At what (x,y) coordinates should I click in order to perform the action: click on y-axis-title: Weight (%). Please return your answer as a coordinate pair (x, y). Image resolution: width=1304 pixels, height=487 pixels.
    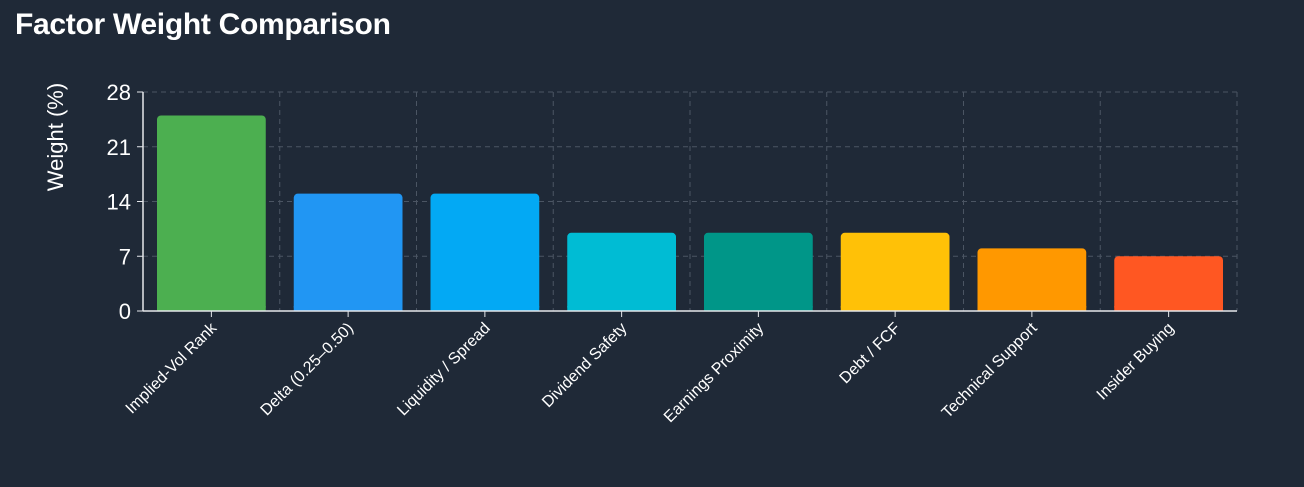
    Looking at the image, I should click on (55, 137).